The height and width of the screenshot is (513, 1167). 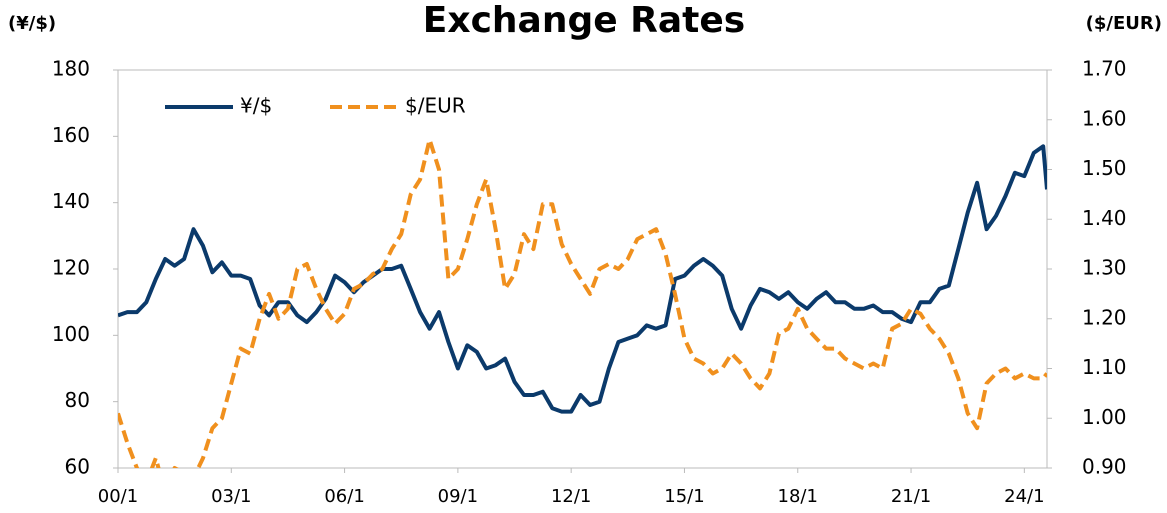 I want to click on y2-tick-label: 1.30, so click(x=1104, y=268).